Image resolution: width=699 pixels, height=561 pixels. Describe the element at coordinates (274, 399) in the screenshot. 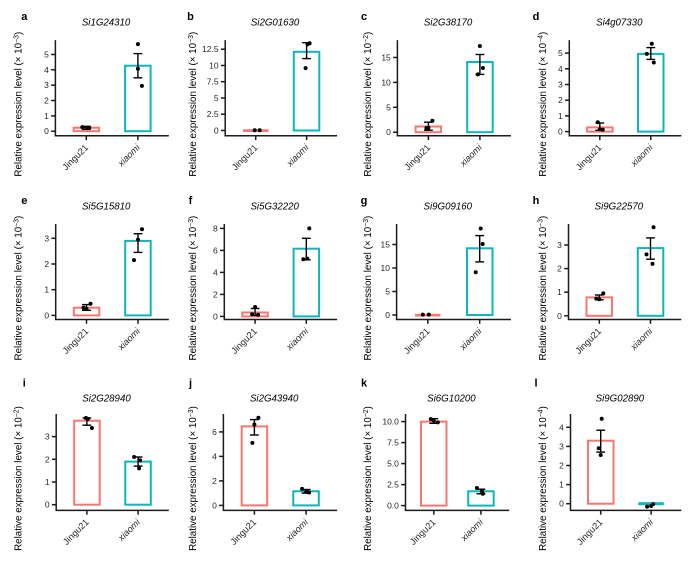

I see `svg-text: Si2G43940` at that location.